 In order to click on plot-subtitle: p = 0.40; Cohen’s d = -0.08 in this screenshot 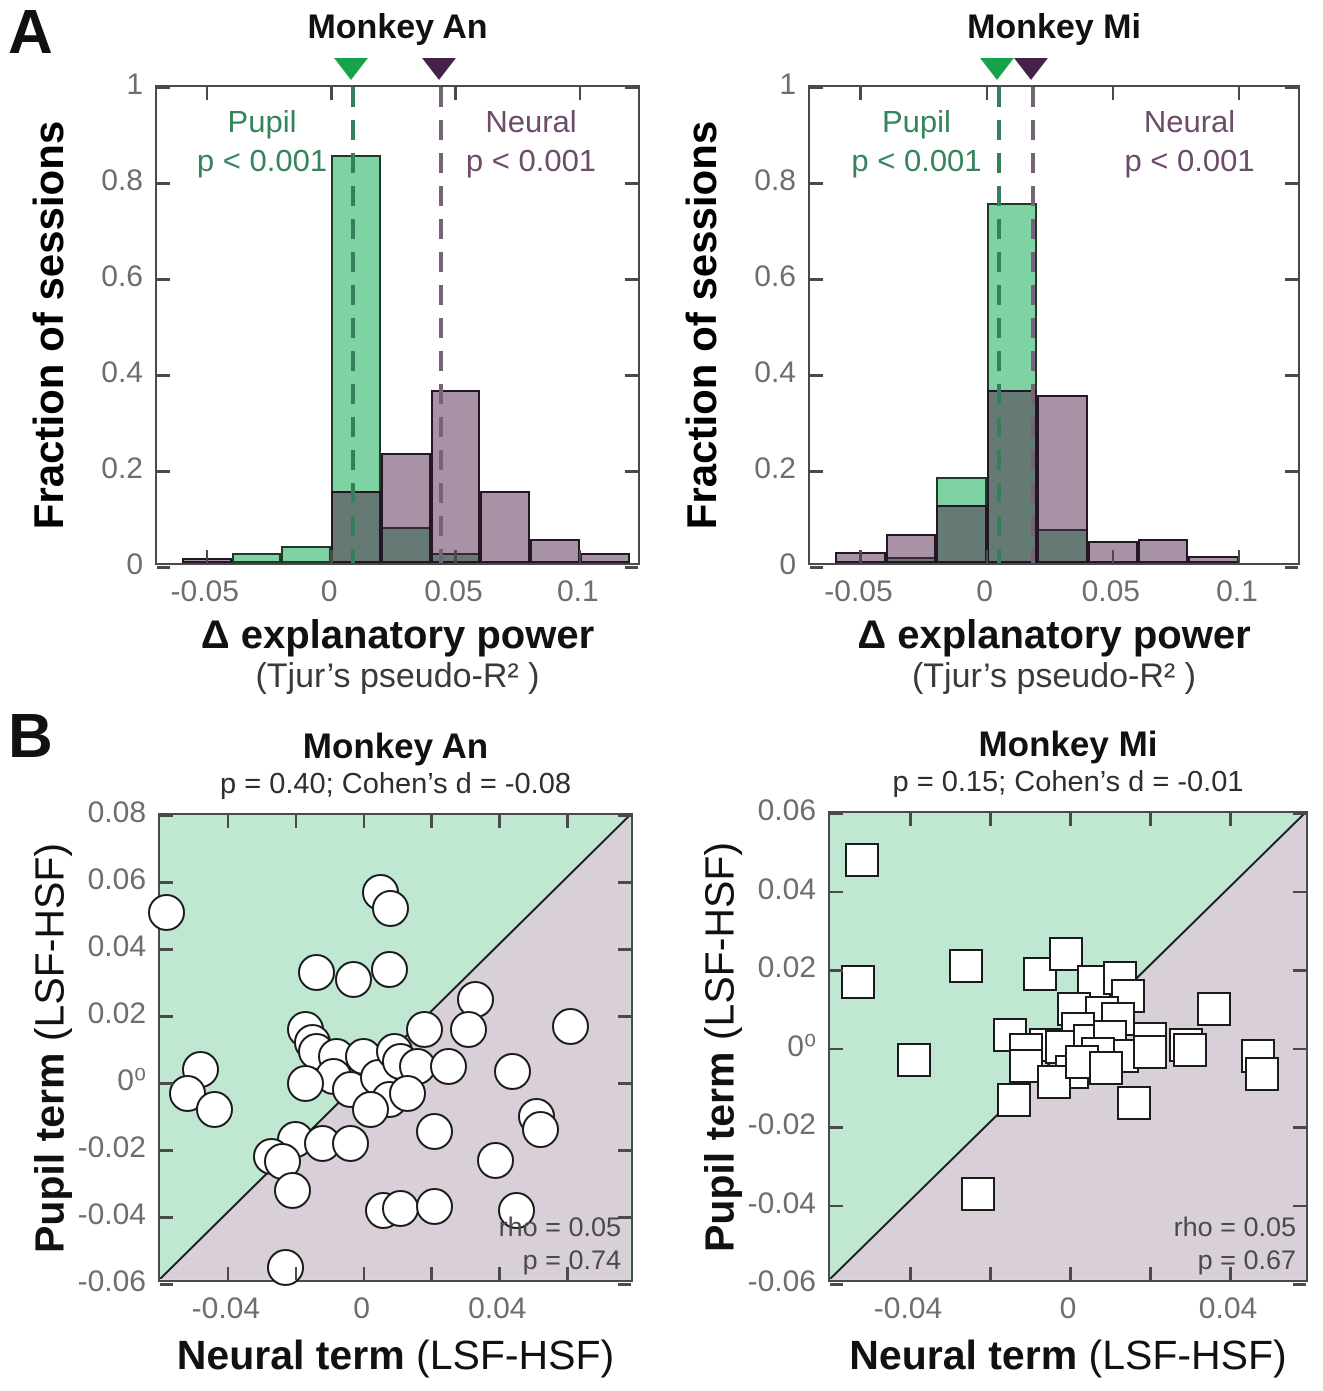, I will do `click(395, 784)`.